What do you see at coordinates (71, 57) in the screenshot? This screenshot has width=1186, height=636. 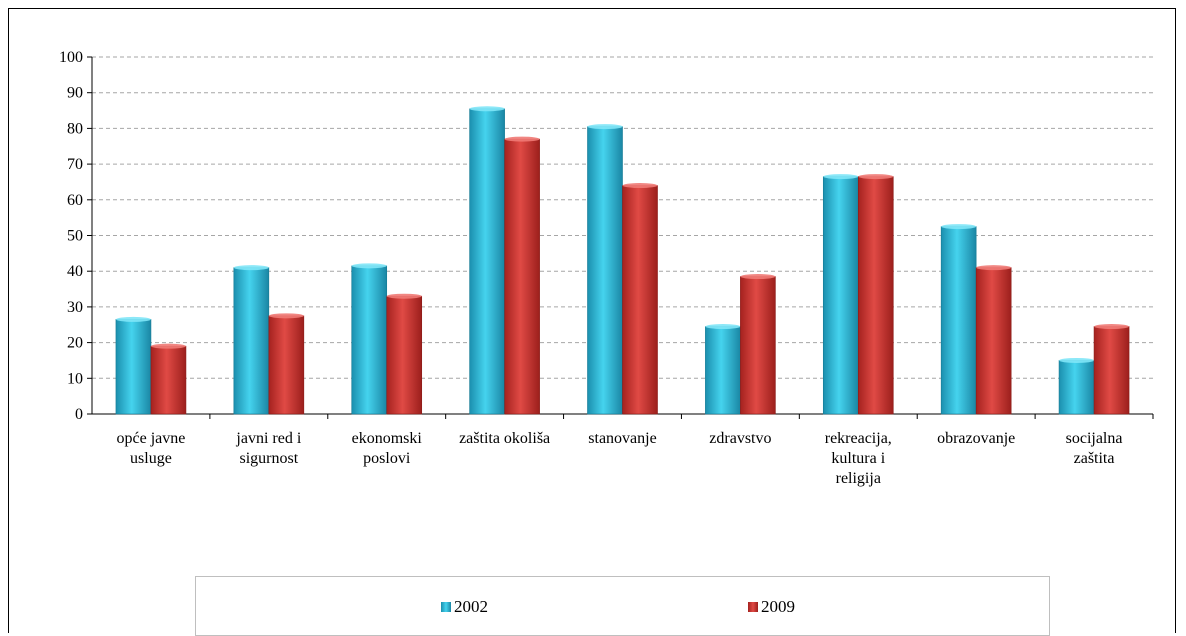 I see `y-tick-label-100: 100` at bounding box center [71, 57].